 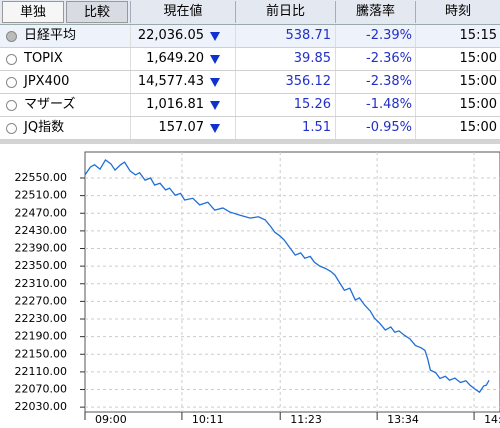 What do you see at coordinates (283, 82) in the screenshot?
I see `change: 356.12` at bounding box center [283, 82].